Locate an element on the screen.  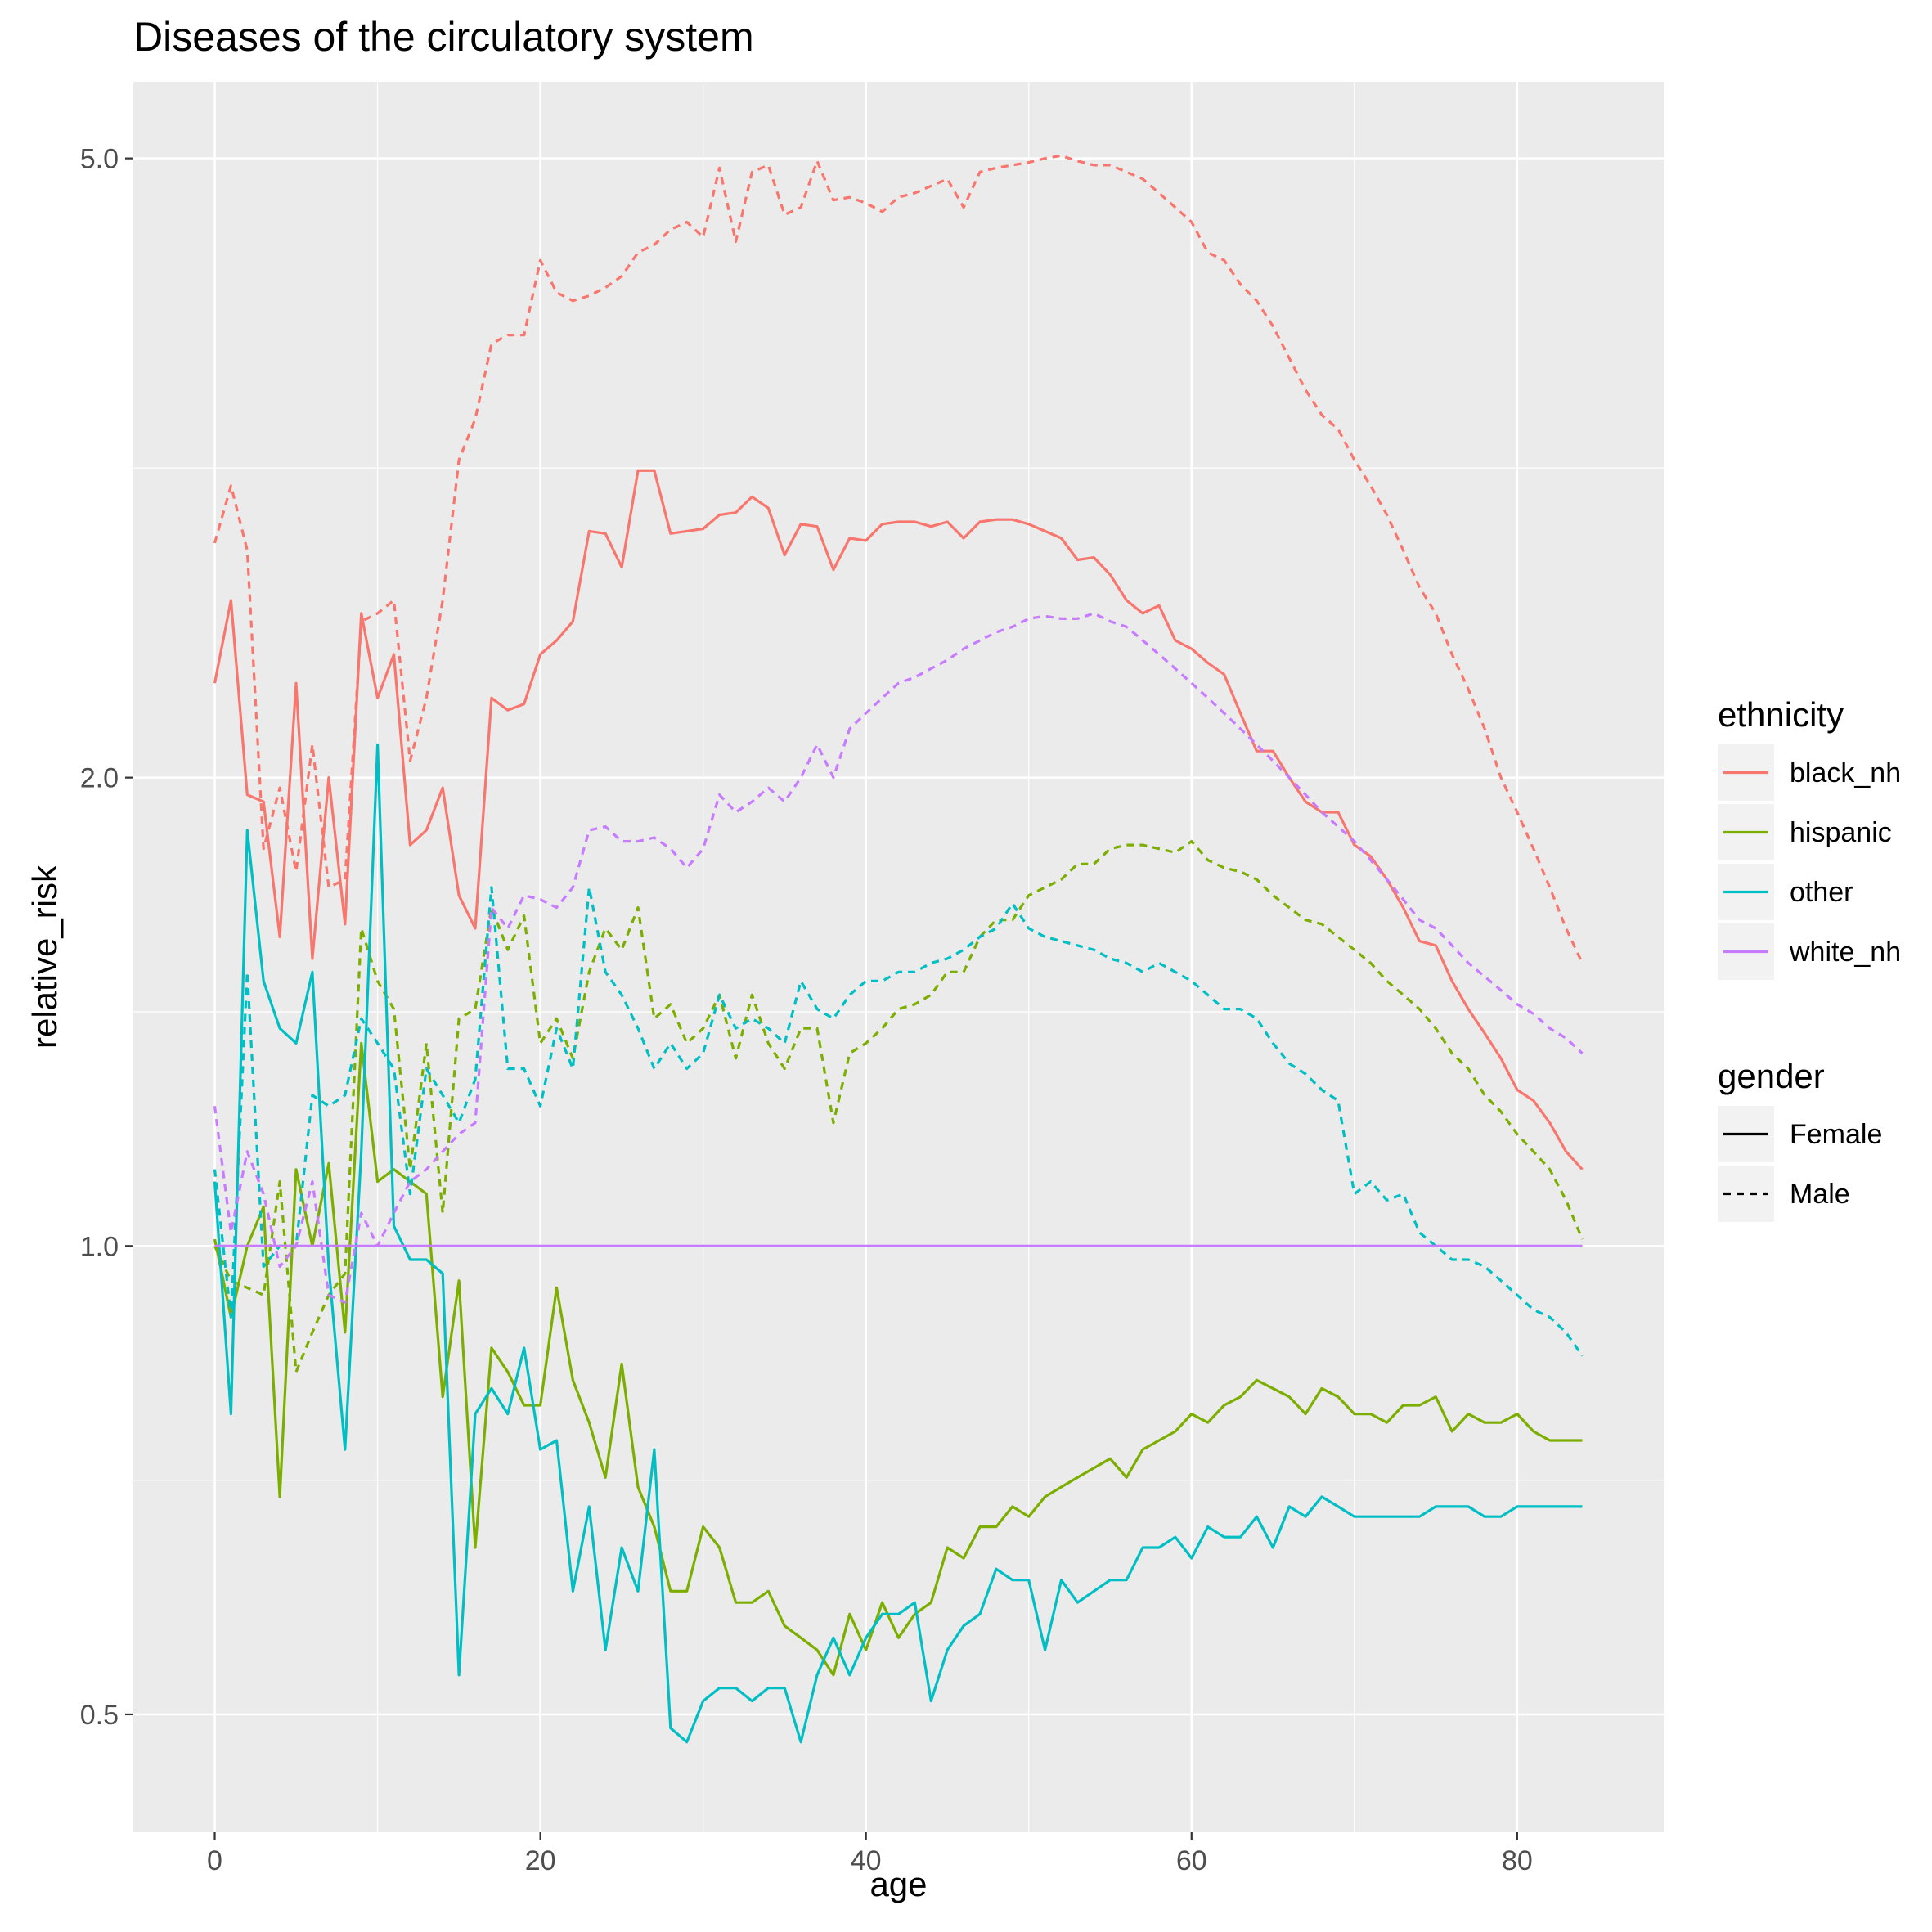
legend-label-black_nh: black_nh is located at coordinates (1846, 773).